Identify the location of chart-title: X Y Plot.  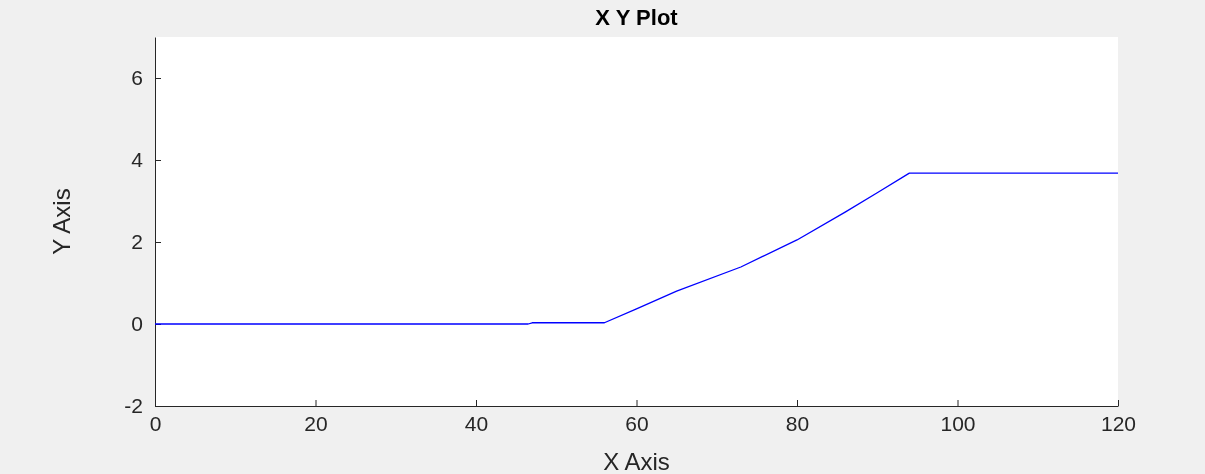
(637, 17).